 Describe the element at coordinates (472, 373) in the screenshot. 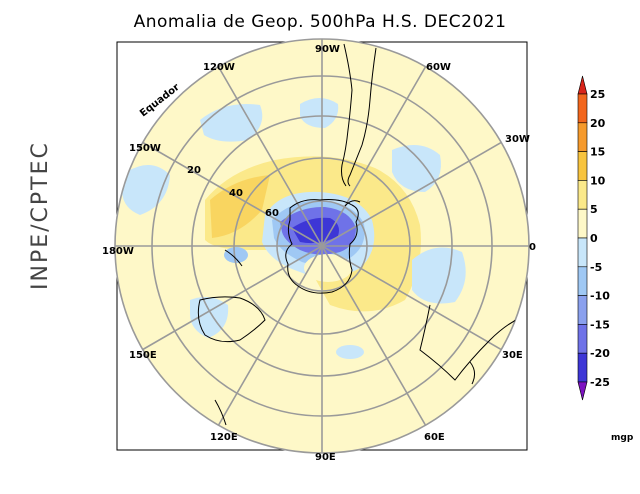

I see `madagascar` at that location.